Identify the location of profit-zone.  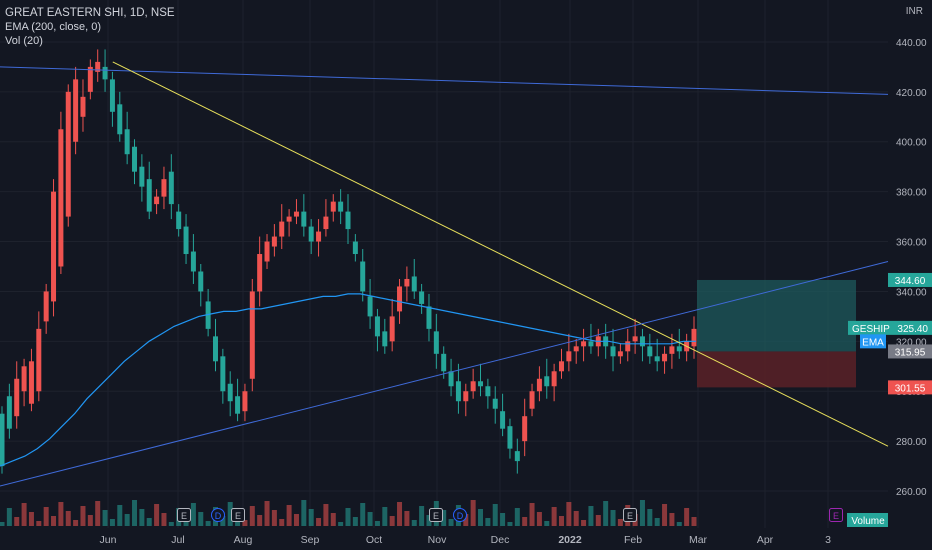
(776, 315).